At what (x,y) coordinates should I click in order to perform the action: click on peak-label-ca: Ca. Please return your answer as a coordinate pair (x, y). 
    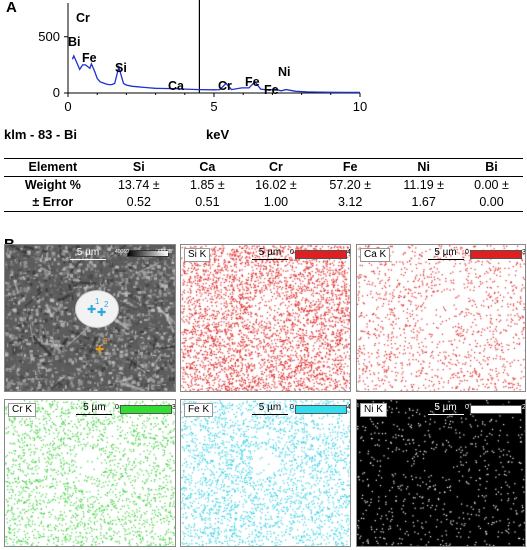
    Looking at the image, I should click on (176, 86).